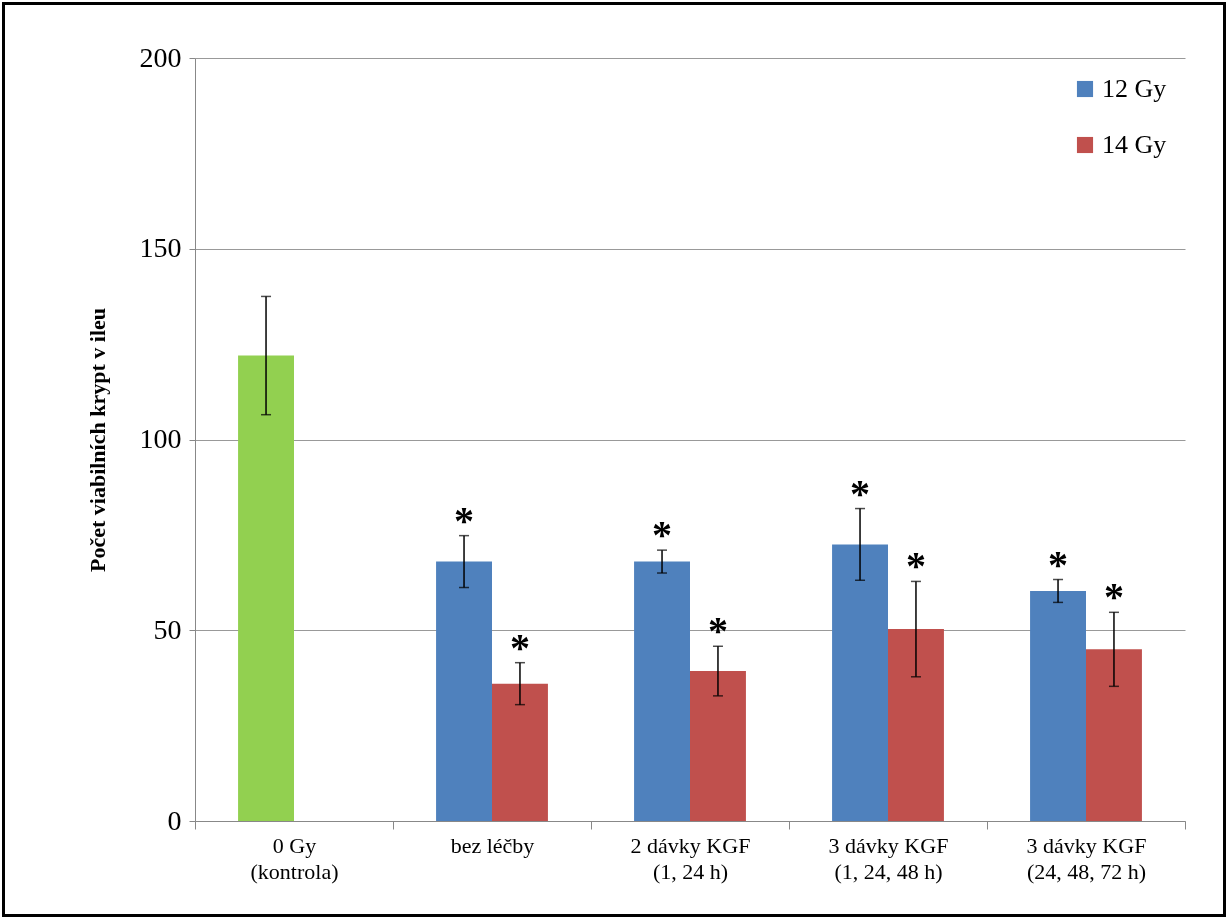  What do you see at coordinates (160, 438) in the screenshot?
I see `y-tick-label: 100` at bounding box center [160, 438].